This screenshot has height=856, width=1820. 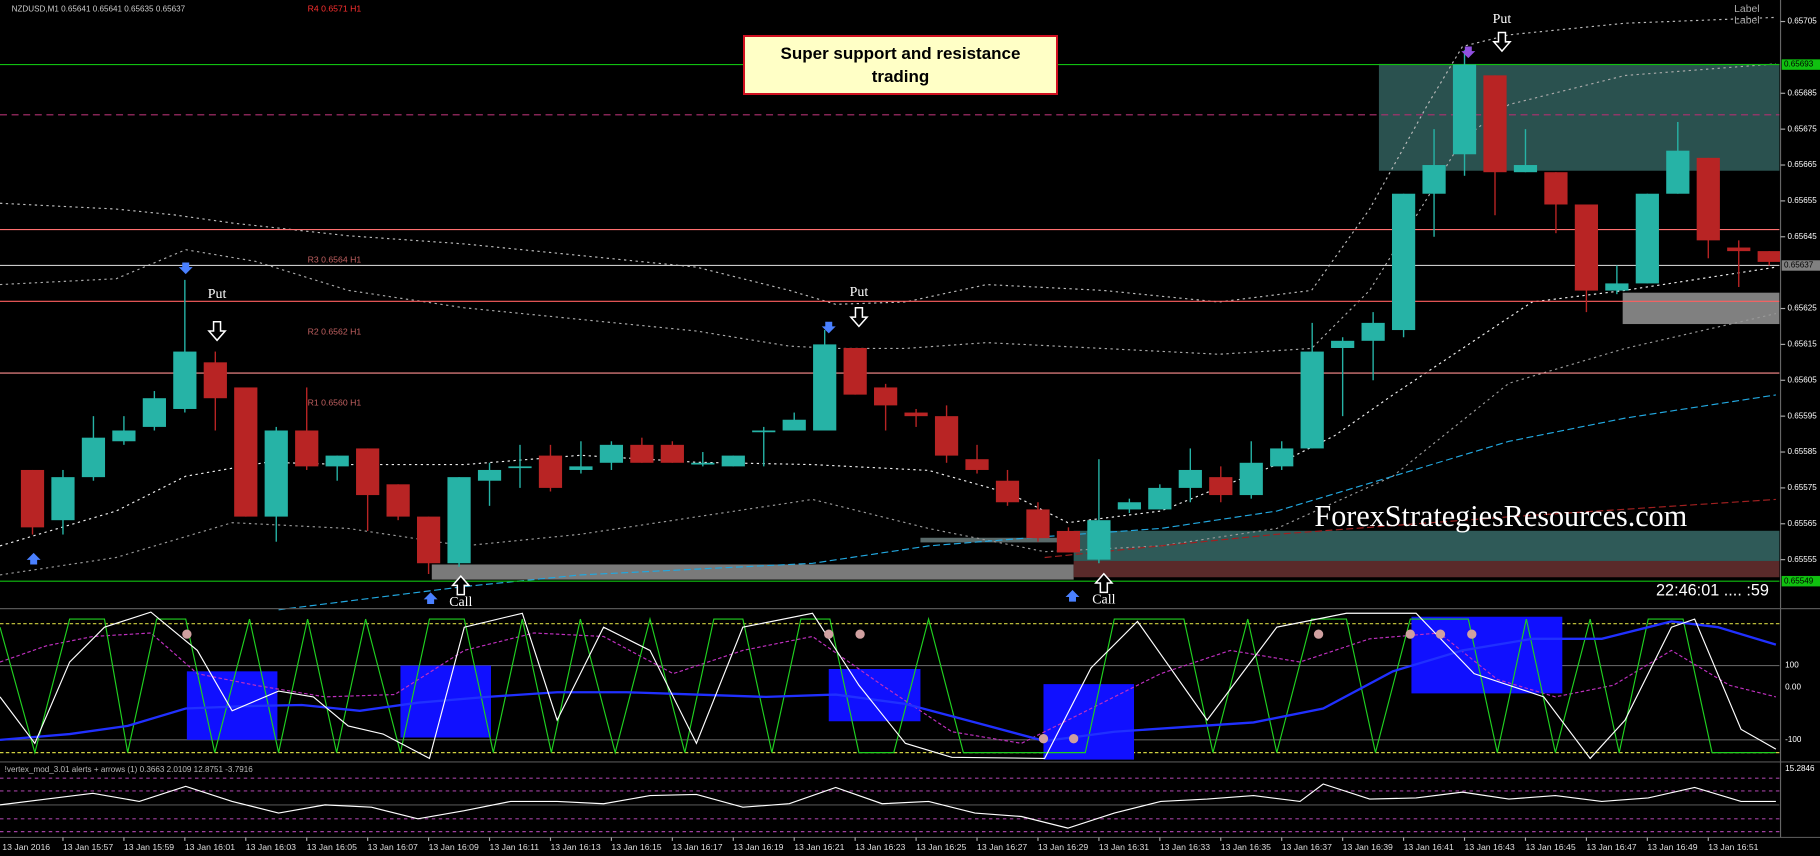 What do you see at coordinates (1550, 847) in the screenshot?
I see `x-tick-label: 13 Jan 16:45` at bounding box center [1550, 847].